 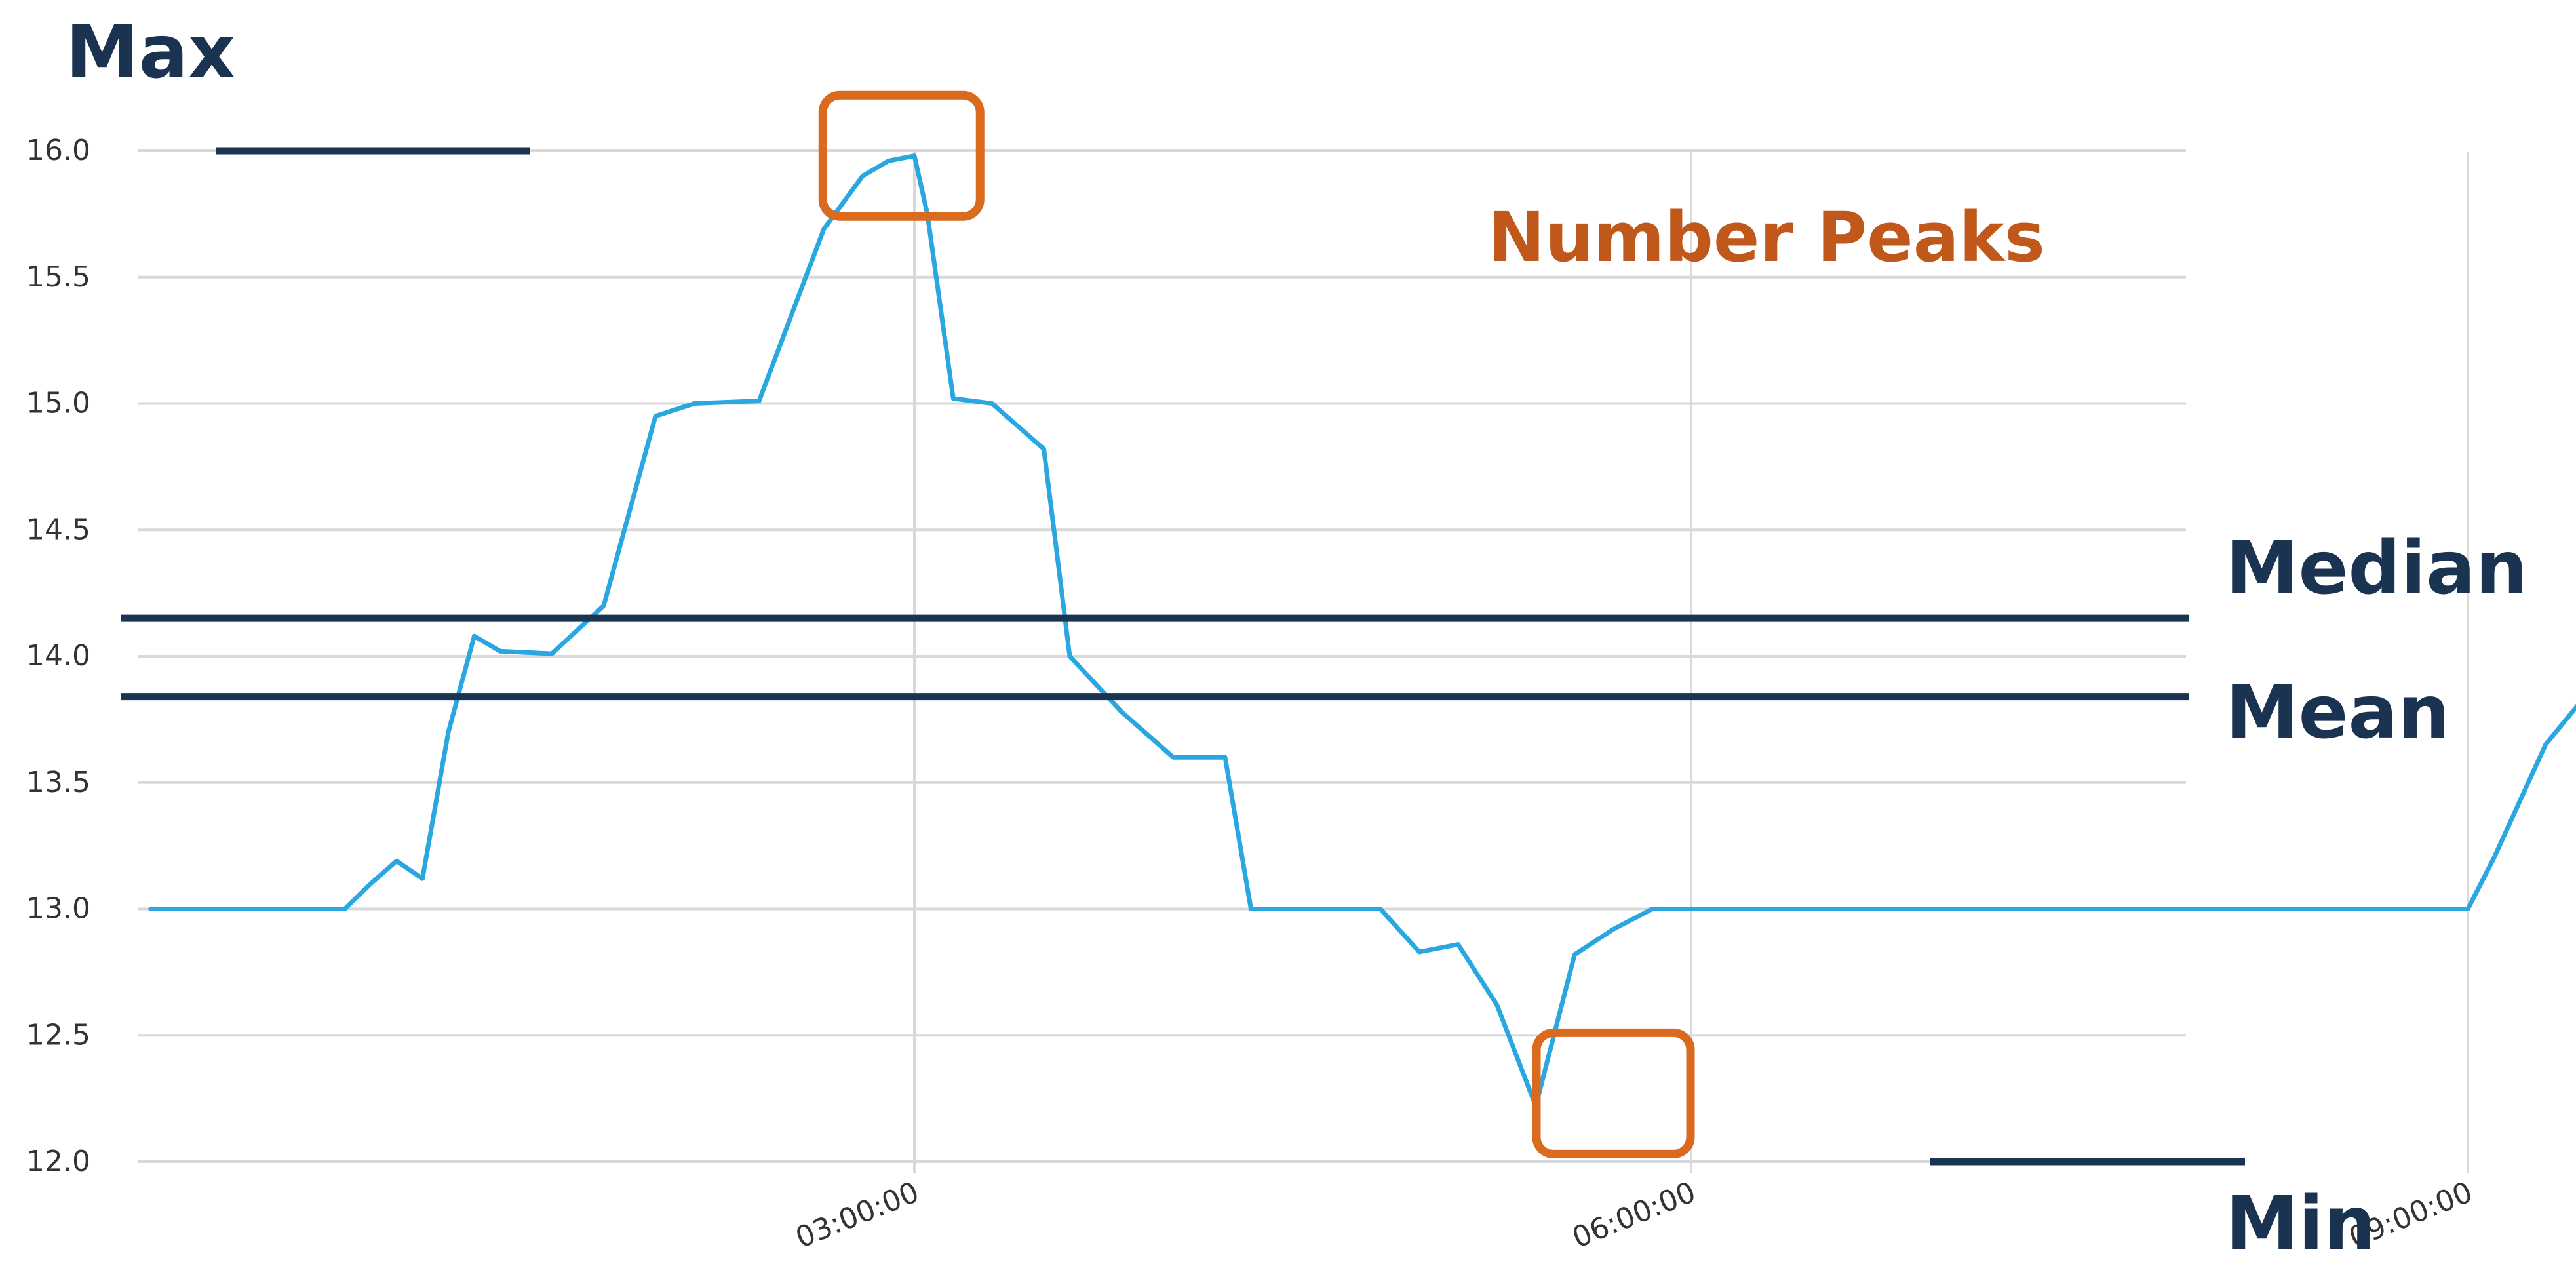 I want to click on y-tick-label: 16.0, so click(x=58, y=150).